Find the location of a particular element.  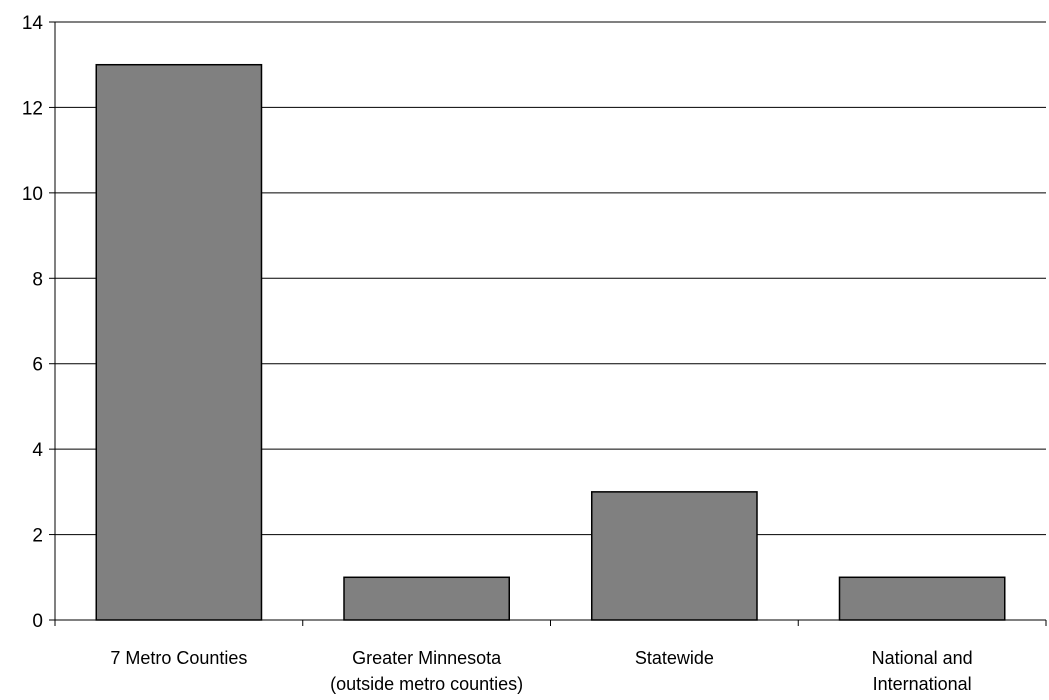

x-tick-label-line: Statewide is located at coordinates (674, 658).